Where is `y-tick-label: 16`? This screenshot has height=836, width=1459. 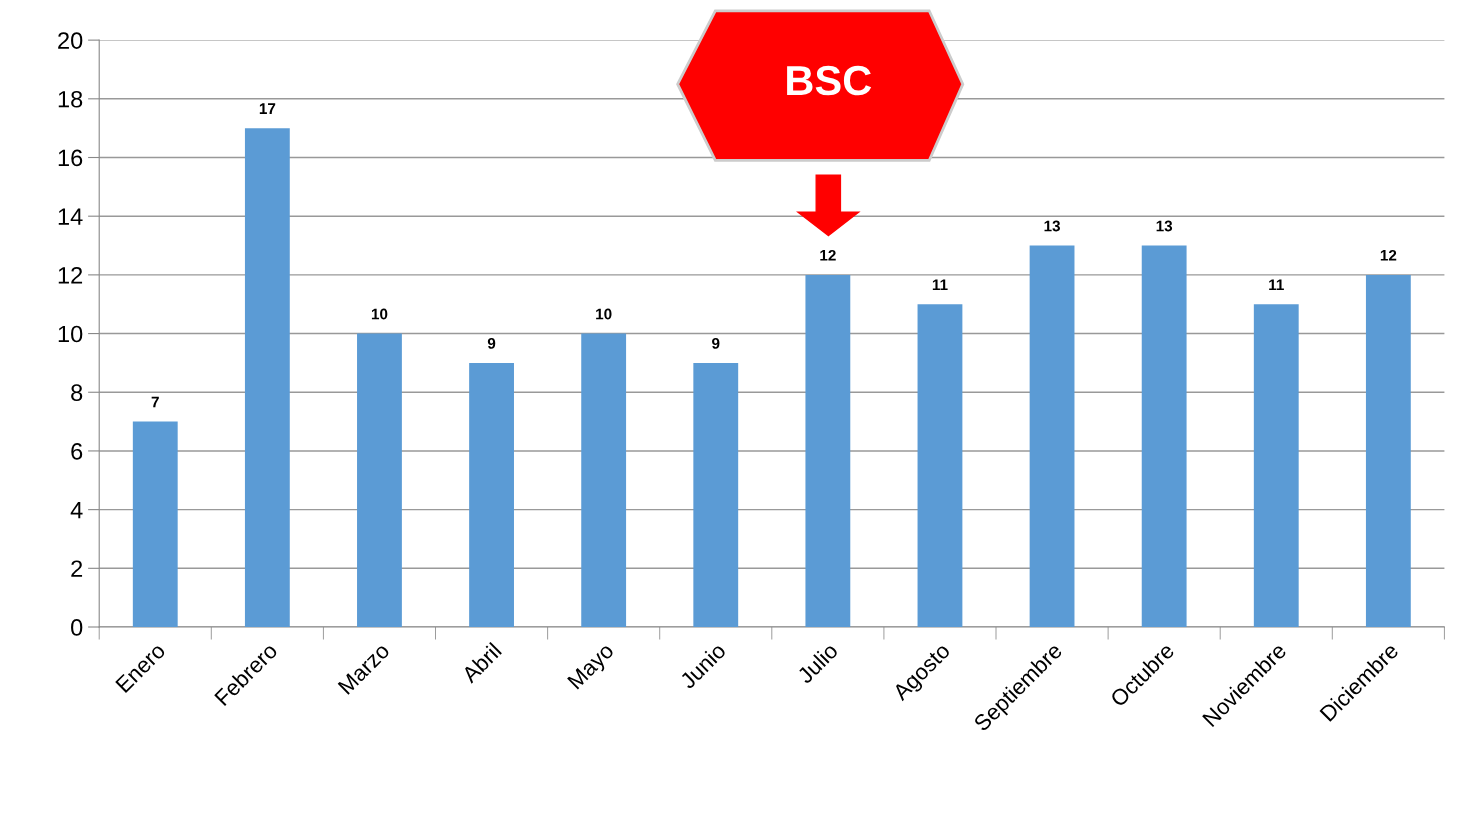 y-tick-label: 16 is located at coordinates (70, 158).